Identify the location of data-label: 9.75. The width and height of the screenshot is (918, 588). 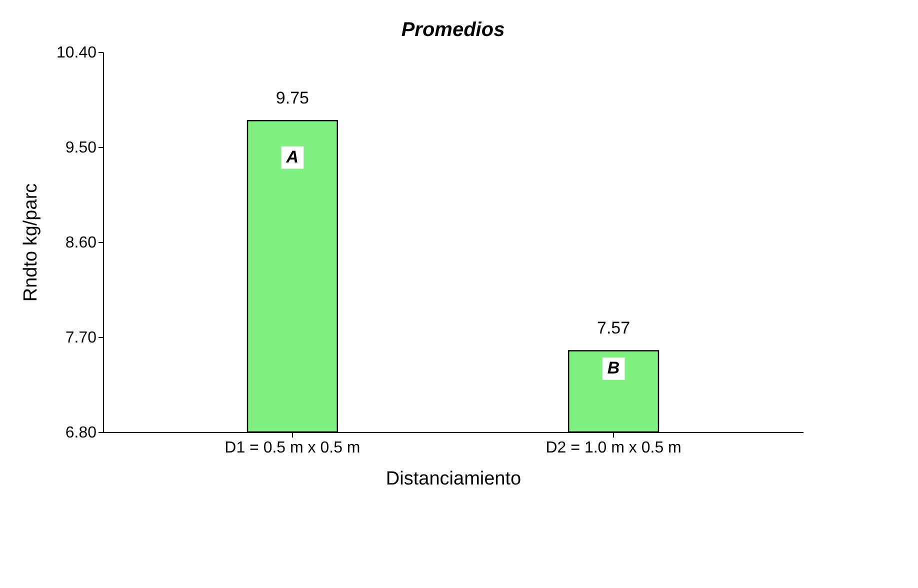
(292, 98).